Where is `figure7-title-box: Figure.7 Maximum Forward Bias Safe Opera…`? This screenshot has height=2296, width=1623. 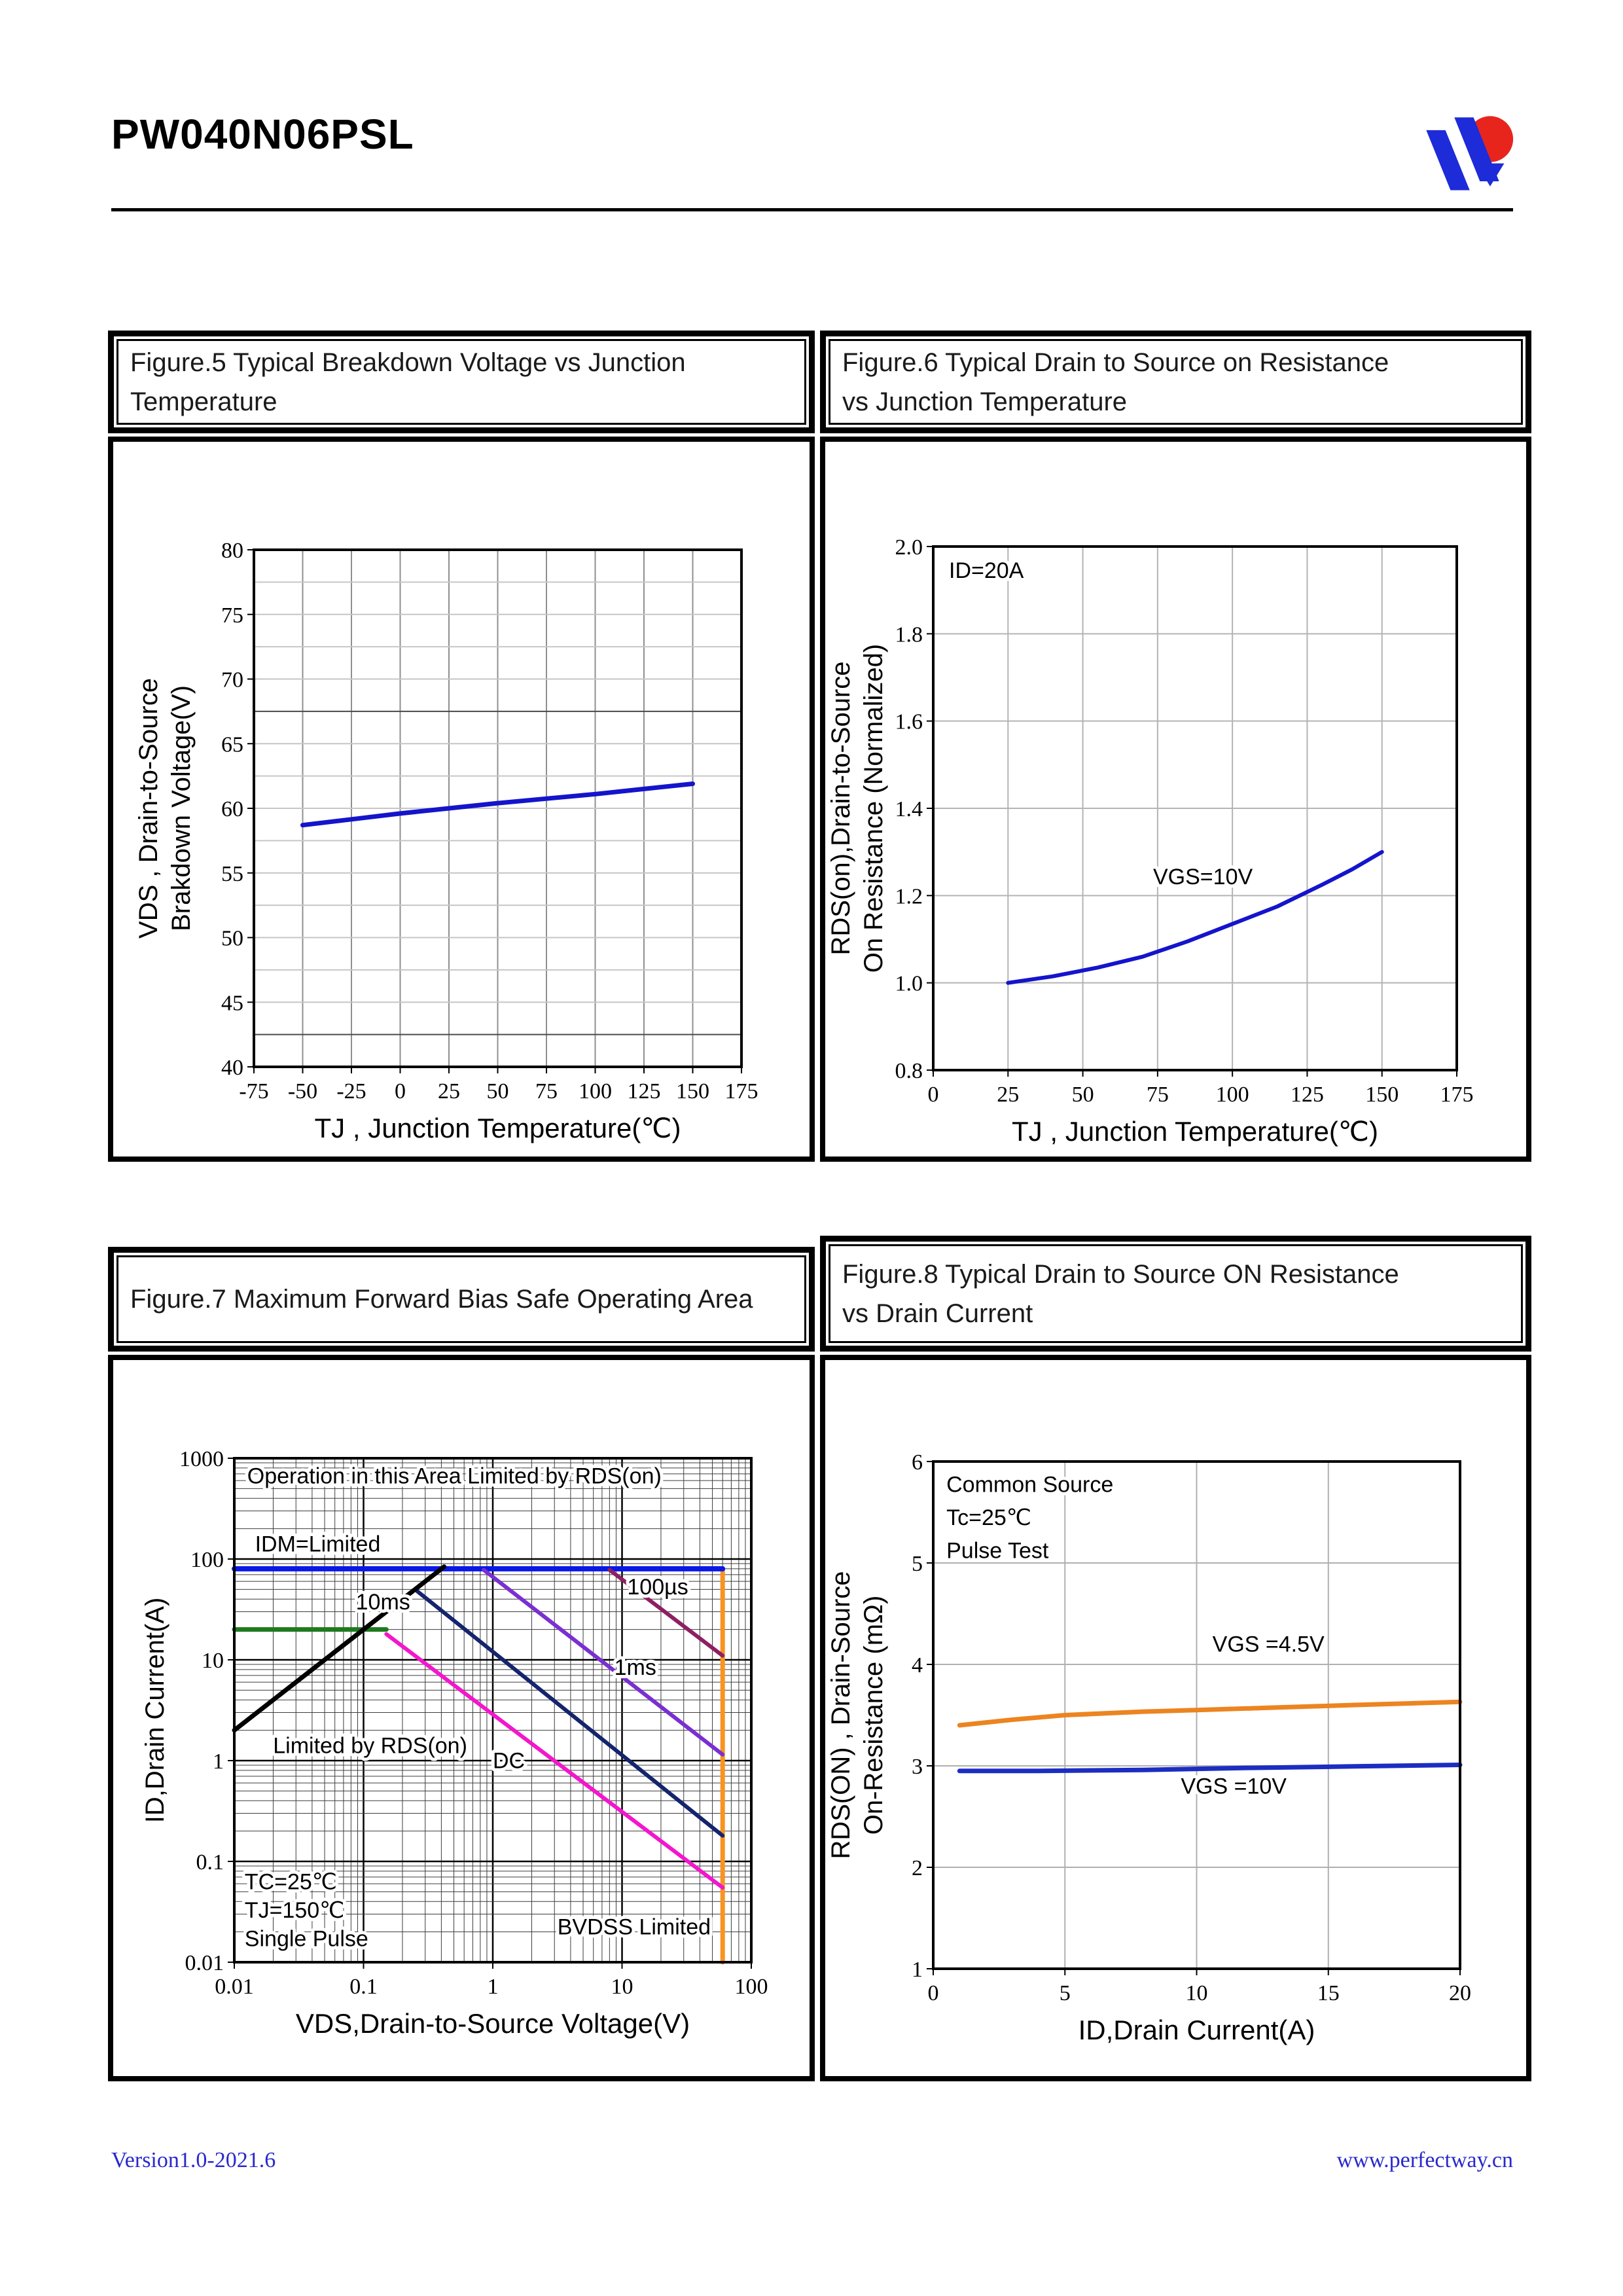 figure7-title-box: Figure.7 Maximum Forward Bias Safe Opera… is located at coordinates (462, 1299).